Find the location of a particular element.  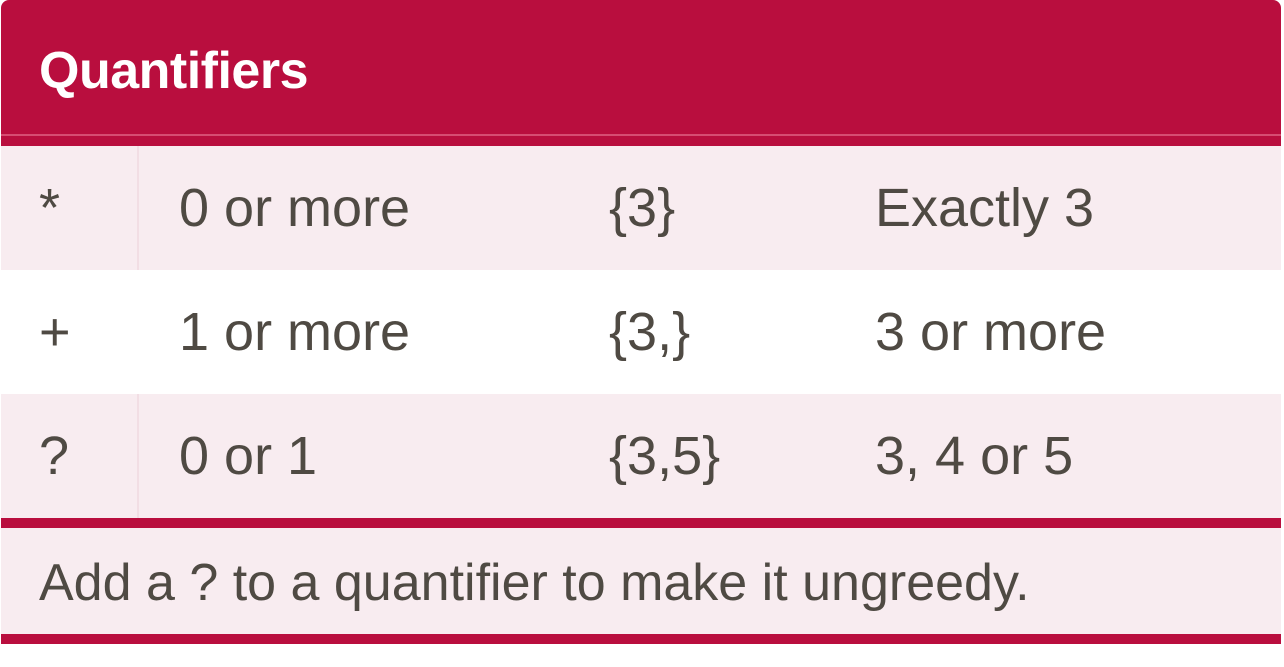

quantifier-symbol: ? is located at coordinates (70, 456).